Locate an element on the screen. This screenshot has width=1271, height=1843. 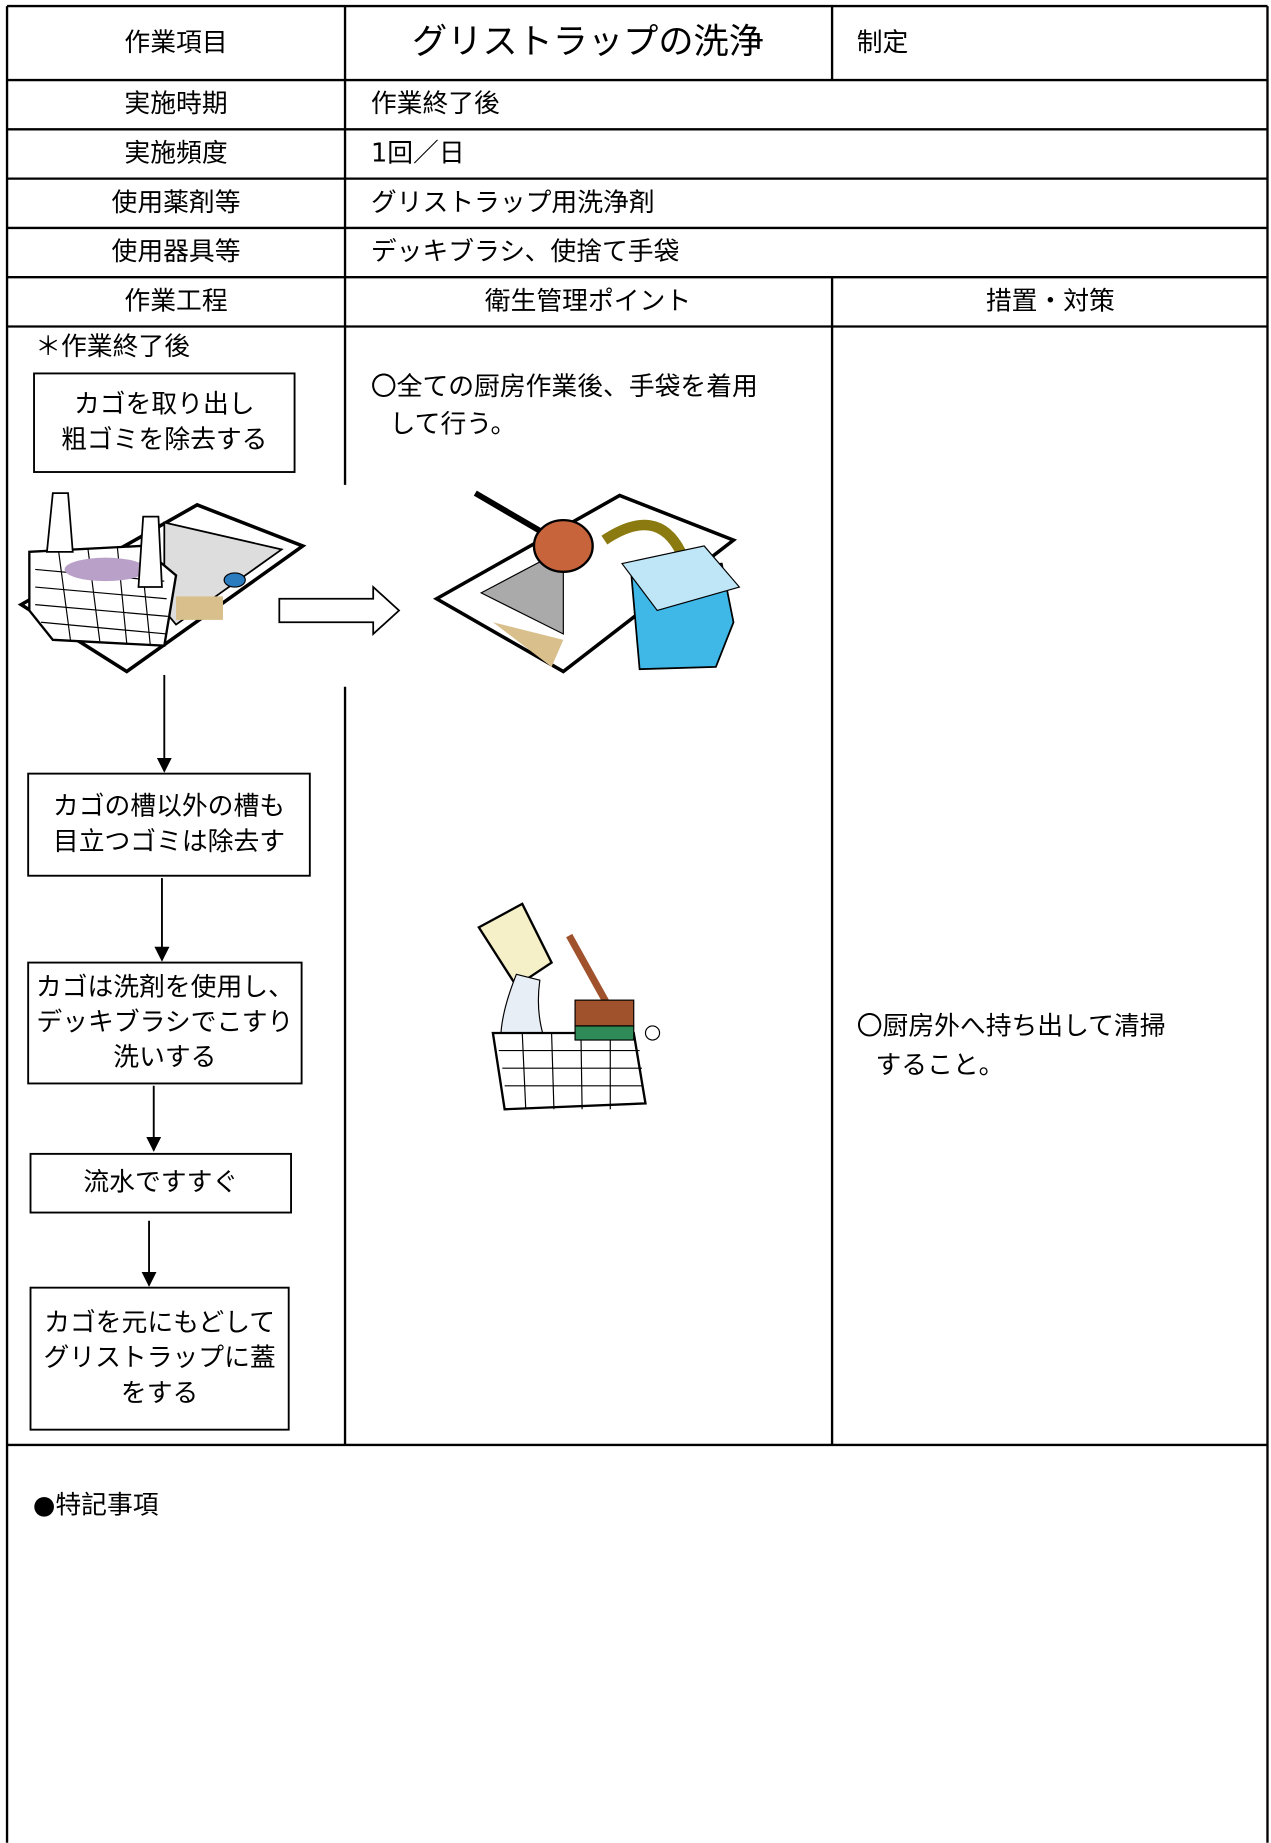
row-value: 1回／日 is located at coordinates (418, 153).